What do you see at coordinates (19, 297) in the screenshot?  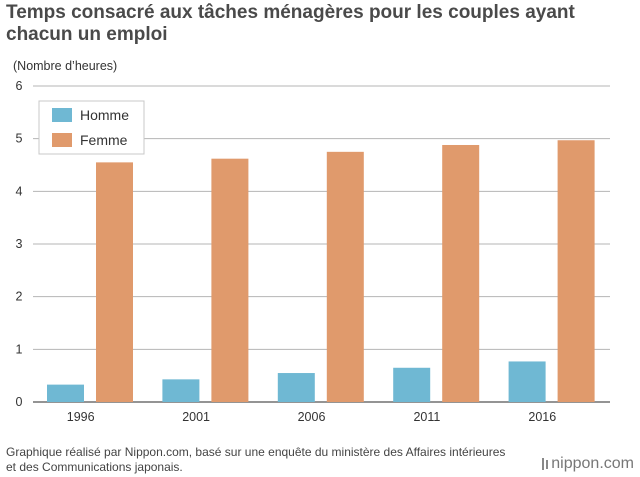 I see `y-tick-label: 2` at bounding box center [19, 297].